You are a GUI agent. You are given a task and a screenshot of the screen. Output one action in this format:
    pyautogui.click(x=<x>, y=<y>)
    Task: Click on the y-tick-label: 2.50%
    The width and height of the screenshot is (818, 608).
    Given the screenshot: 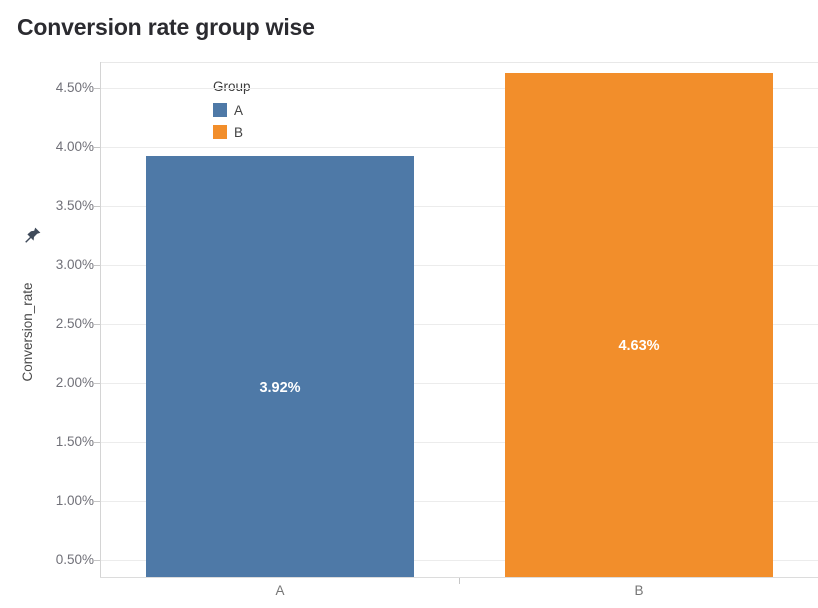 What is the action you would take?
    pyautogui.click(x=74, y=323)
    